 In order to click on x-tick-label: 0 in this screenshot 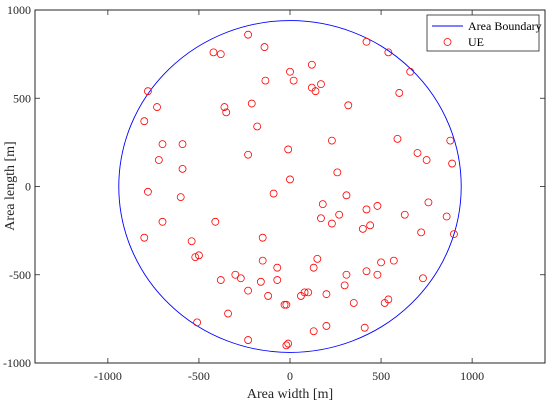, I will do `click(290, 376)`.